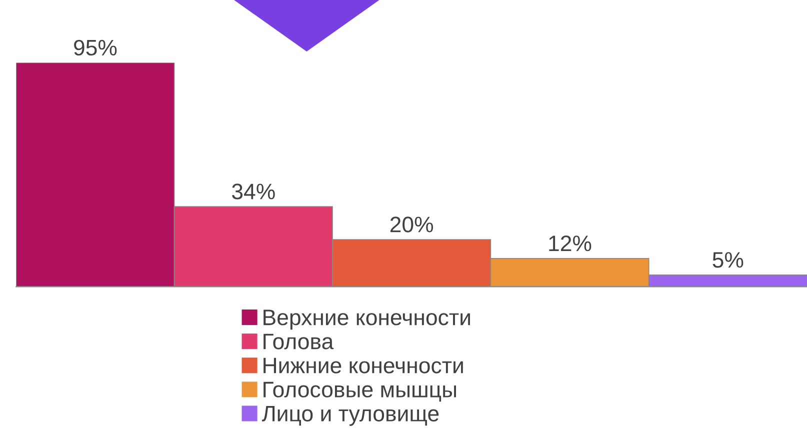  I want to click on legend-label: Верхние конечности, so click(367, 320).